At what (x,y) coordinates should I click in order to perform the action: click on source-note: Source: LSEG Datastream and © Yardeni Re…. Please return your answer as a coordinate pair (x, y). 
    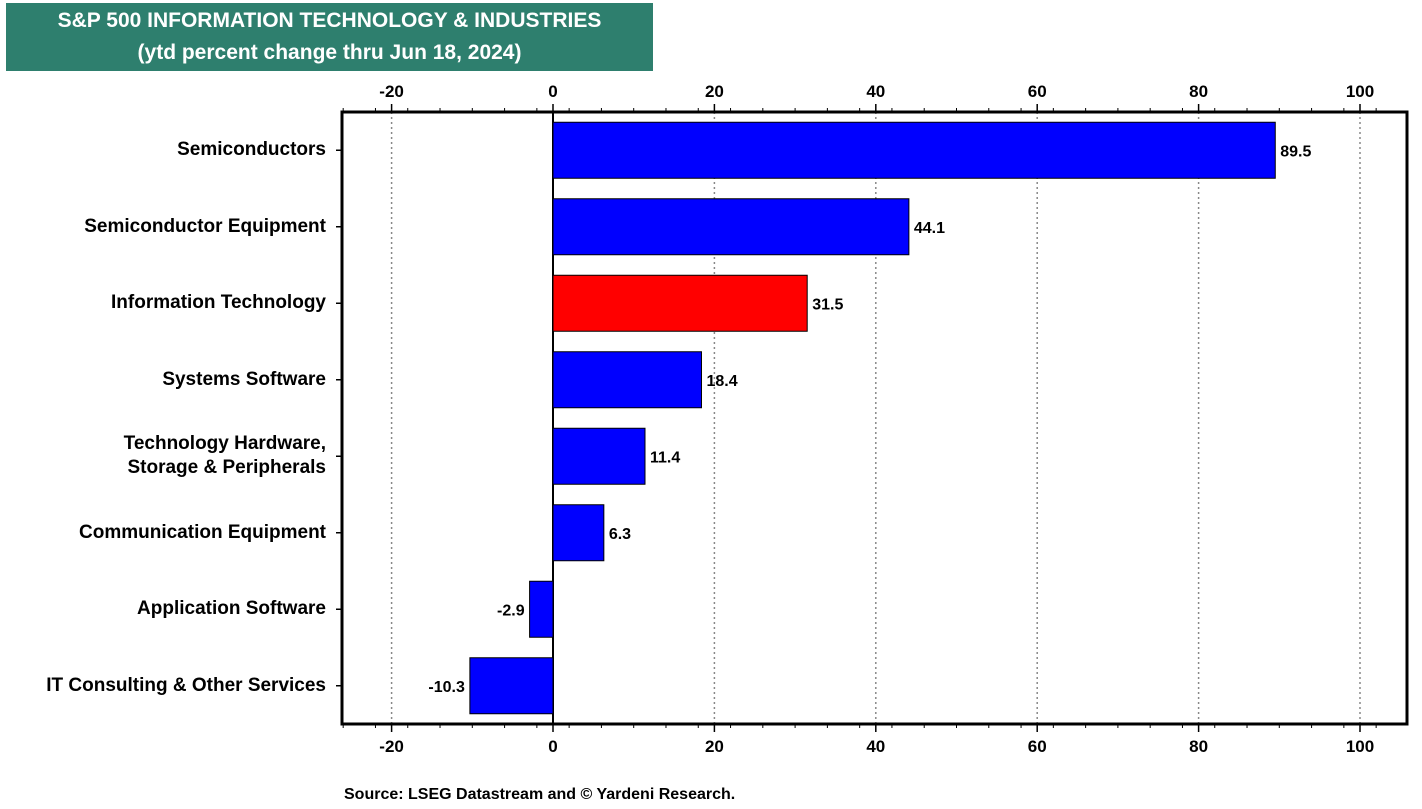
    Looking at the image, I should click on (540, 794).